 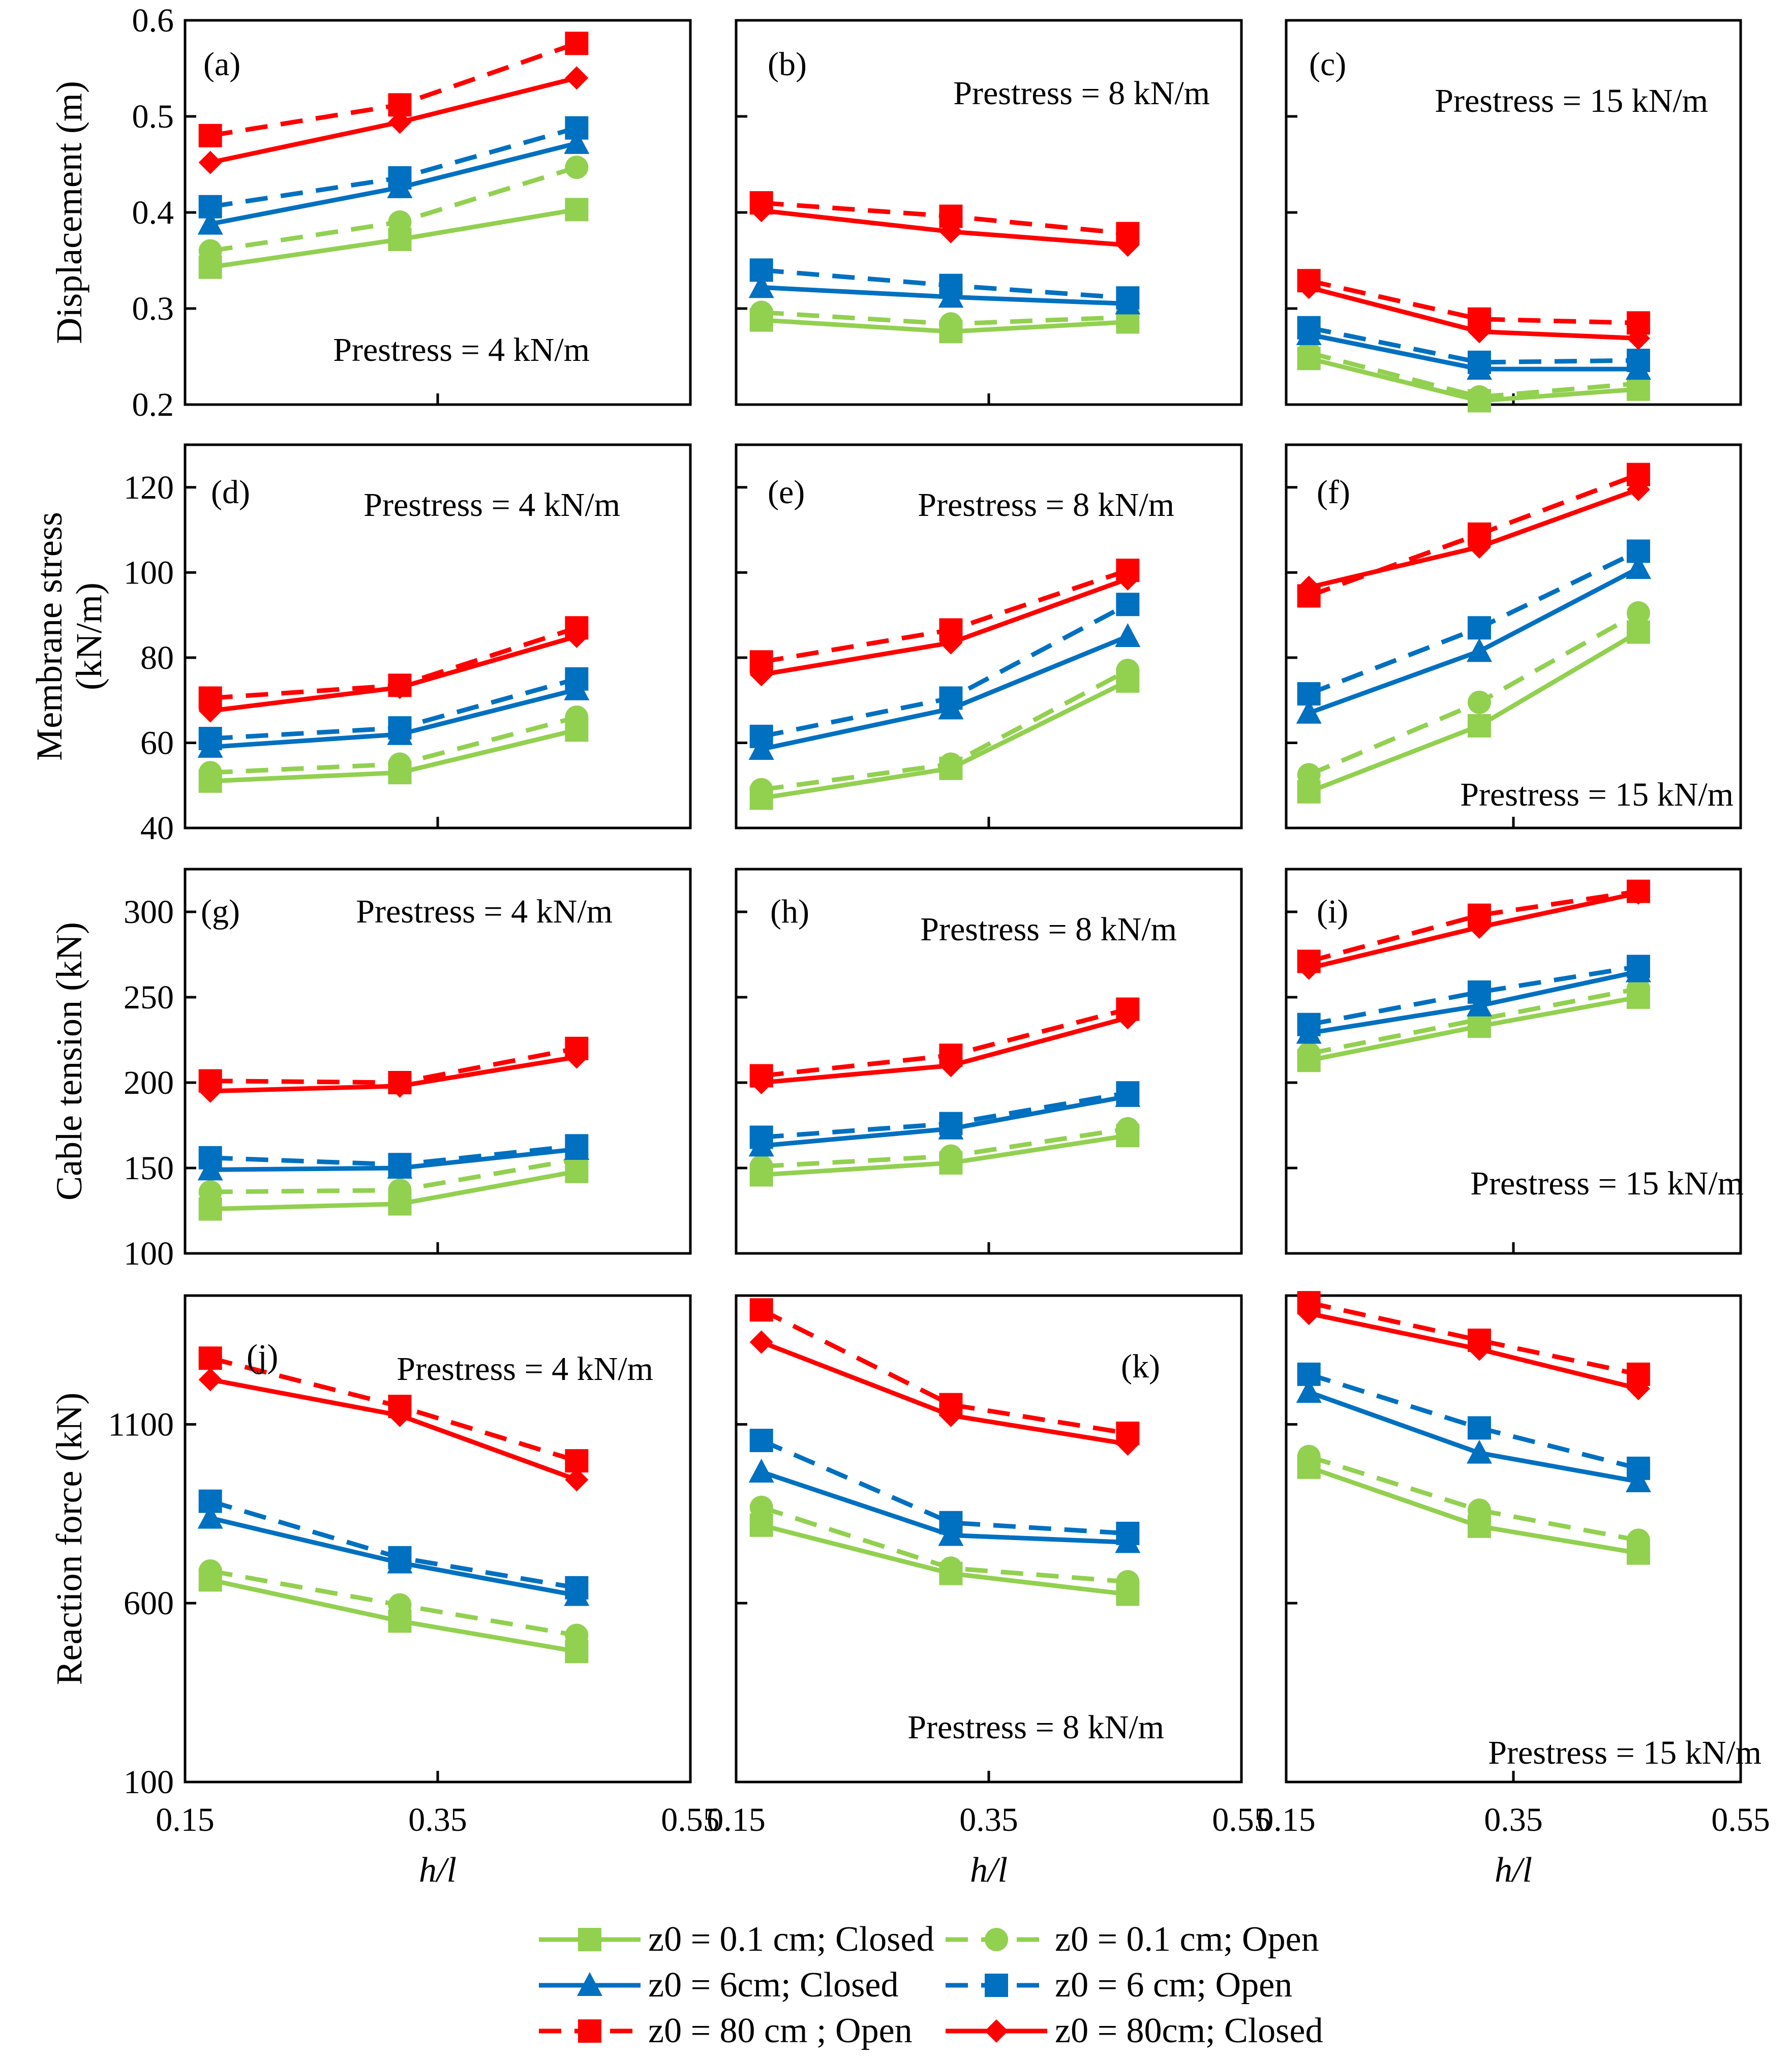 What do you see at coordinates (773, 1985) in the screenshot?
I see `legend-entry: z0 = 6cm; Closed` at bounding box center [773, 1985].